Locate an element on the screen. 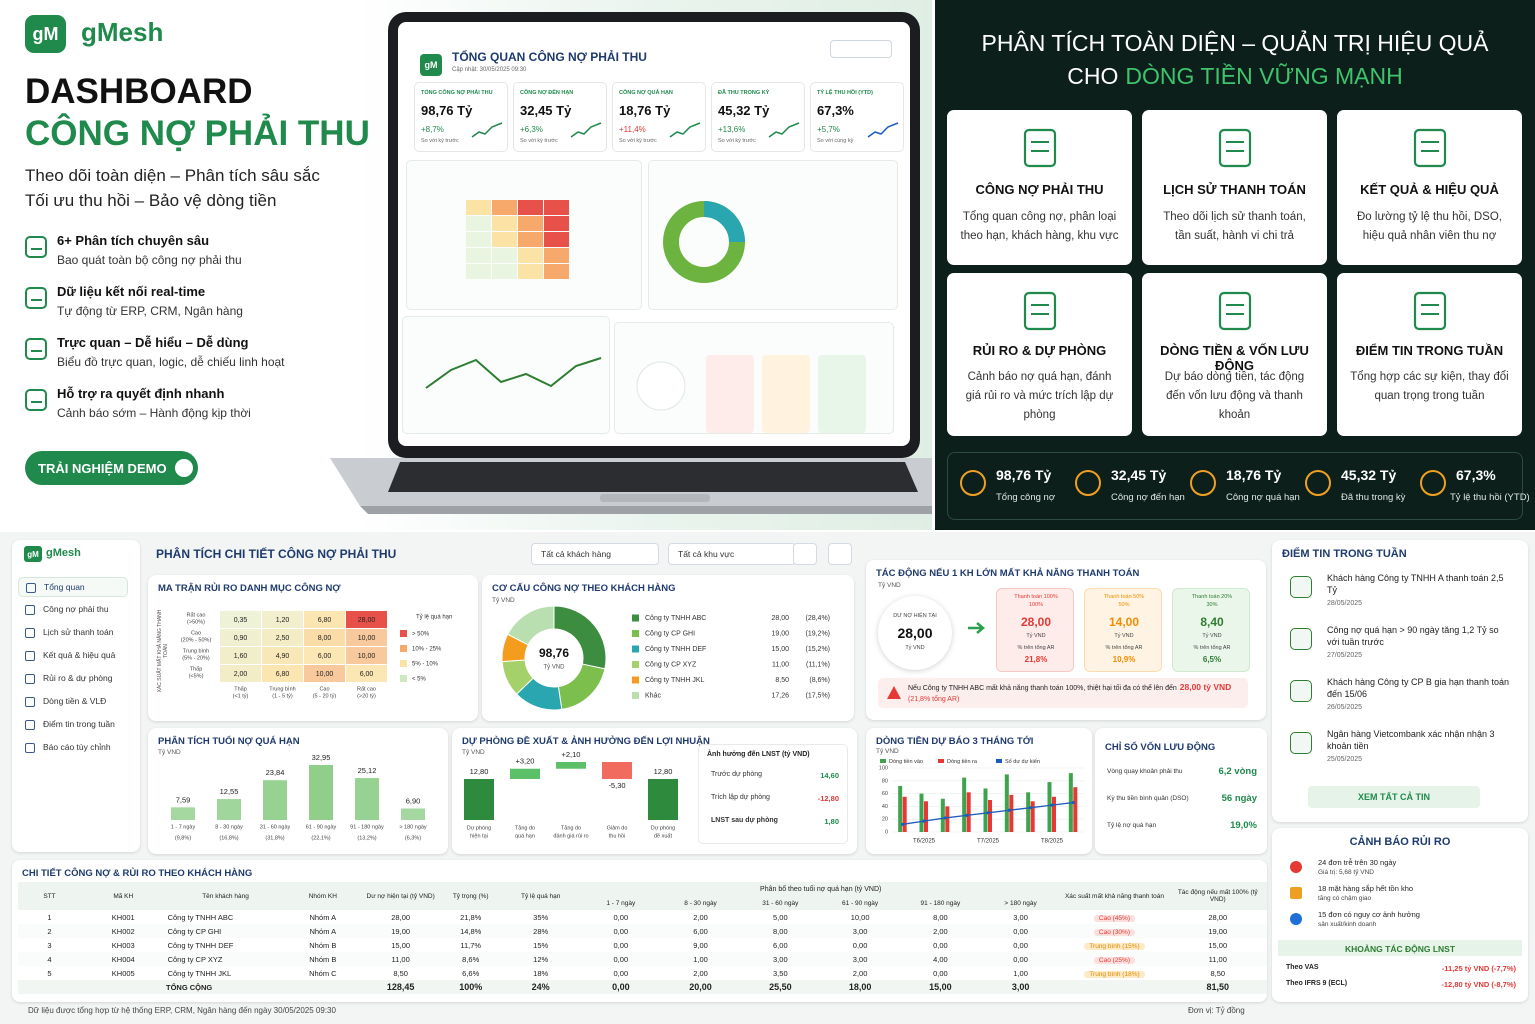 The image size is (1535, 1024). table-cell: 35% is located at coordinates (541, 917).